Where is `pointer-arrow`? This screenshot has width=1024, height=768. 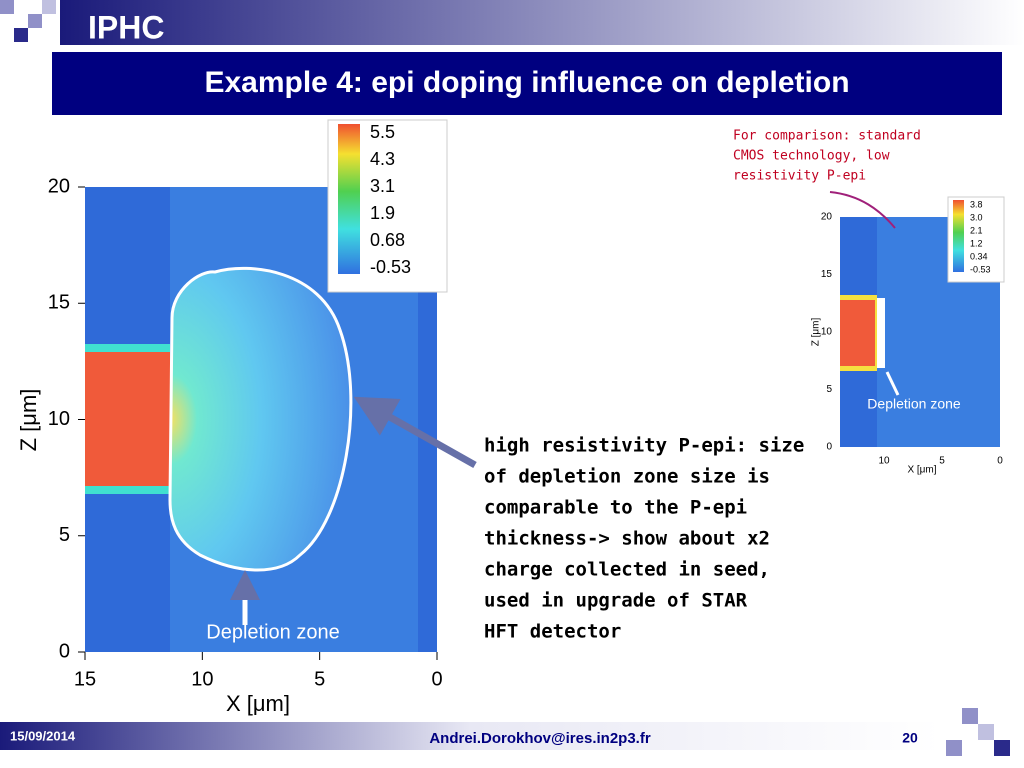 pointer-arrow is located at coordinates (415, 432).